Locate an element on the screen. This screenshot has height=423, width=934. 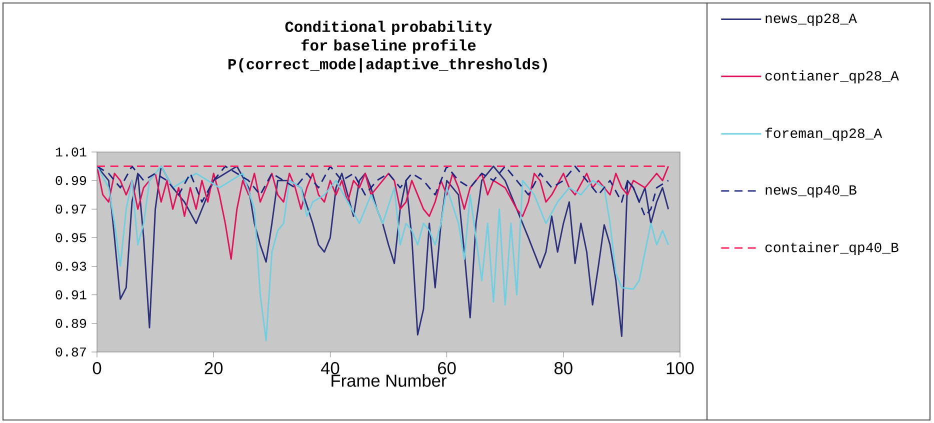
x-tick-label: 100 is located at coordinates (680, 368).